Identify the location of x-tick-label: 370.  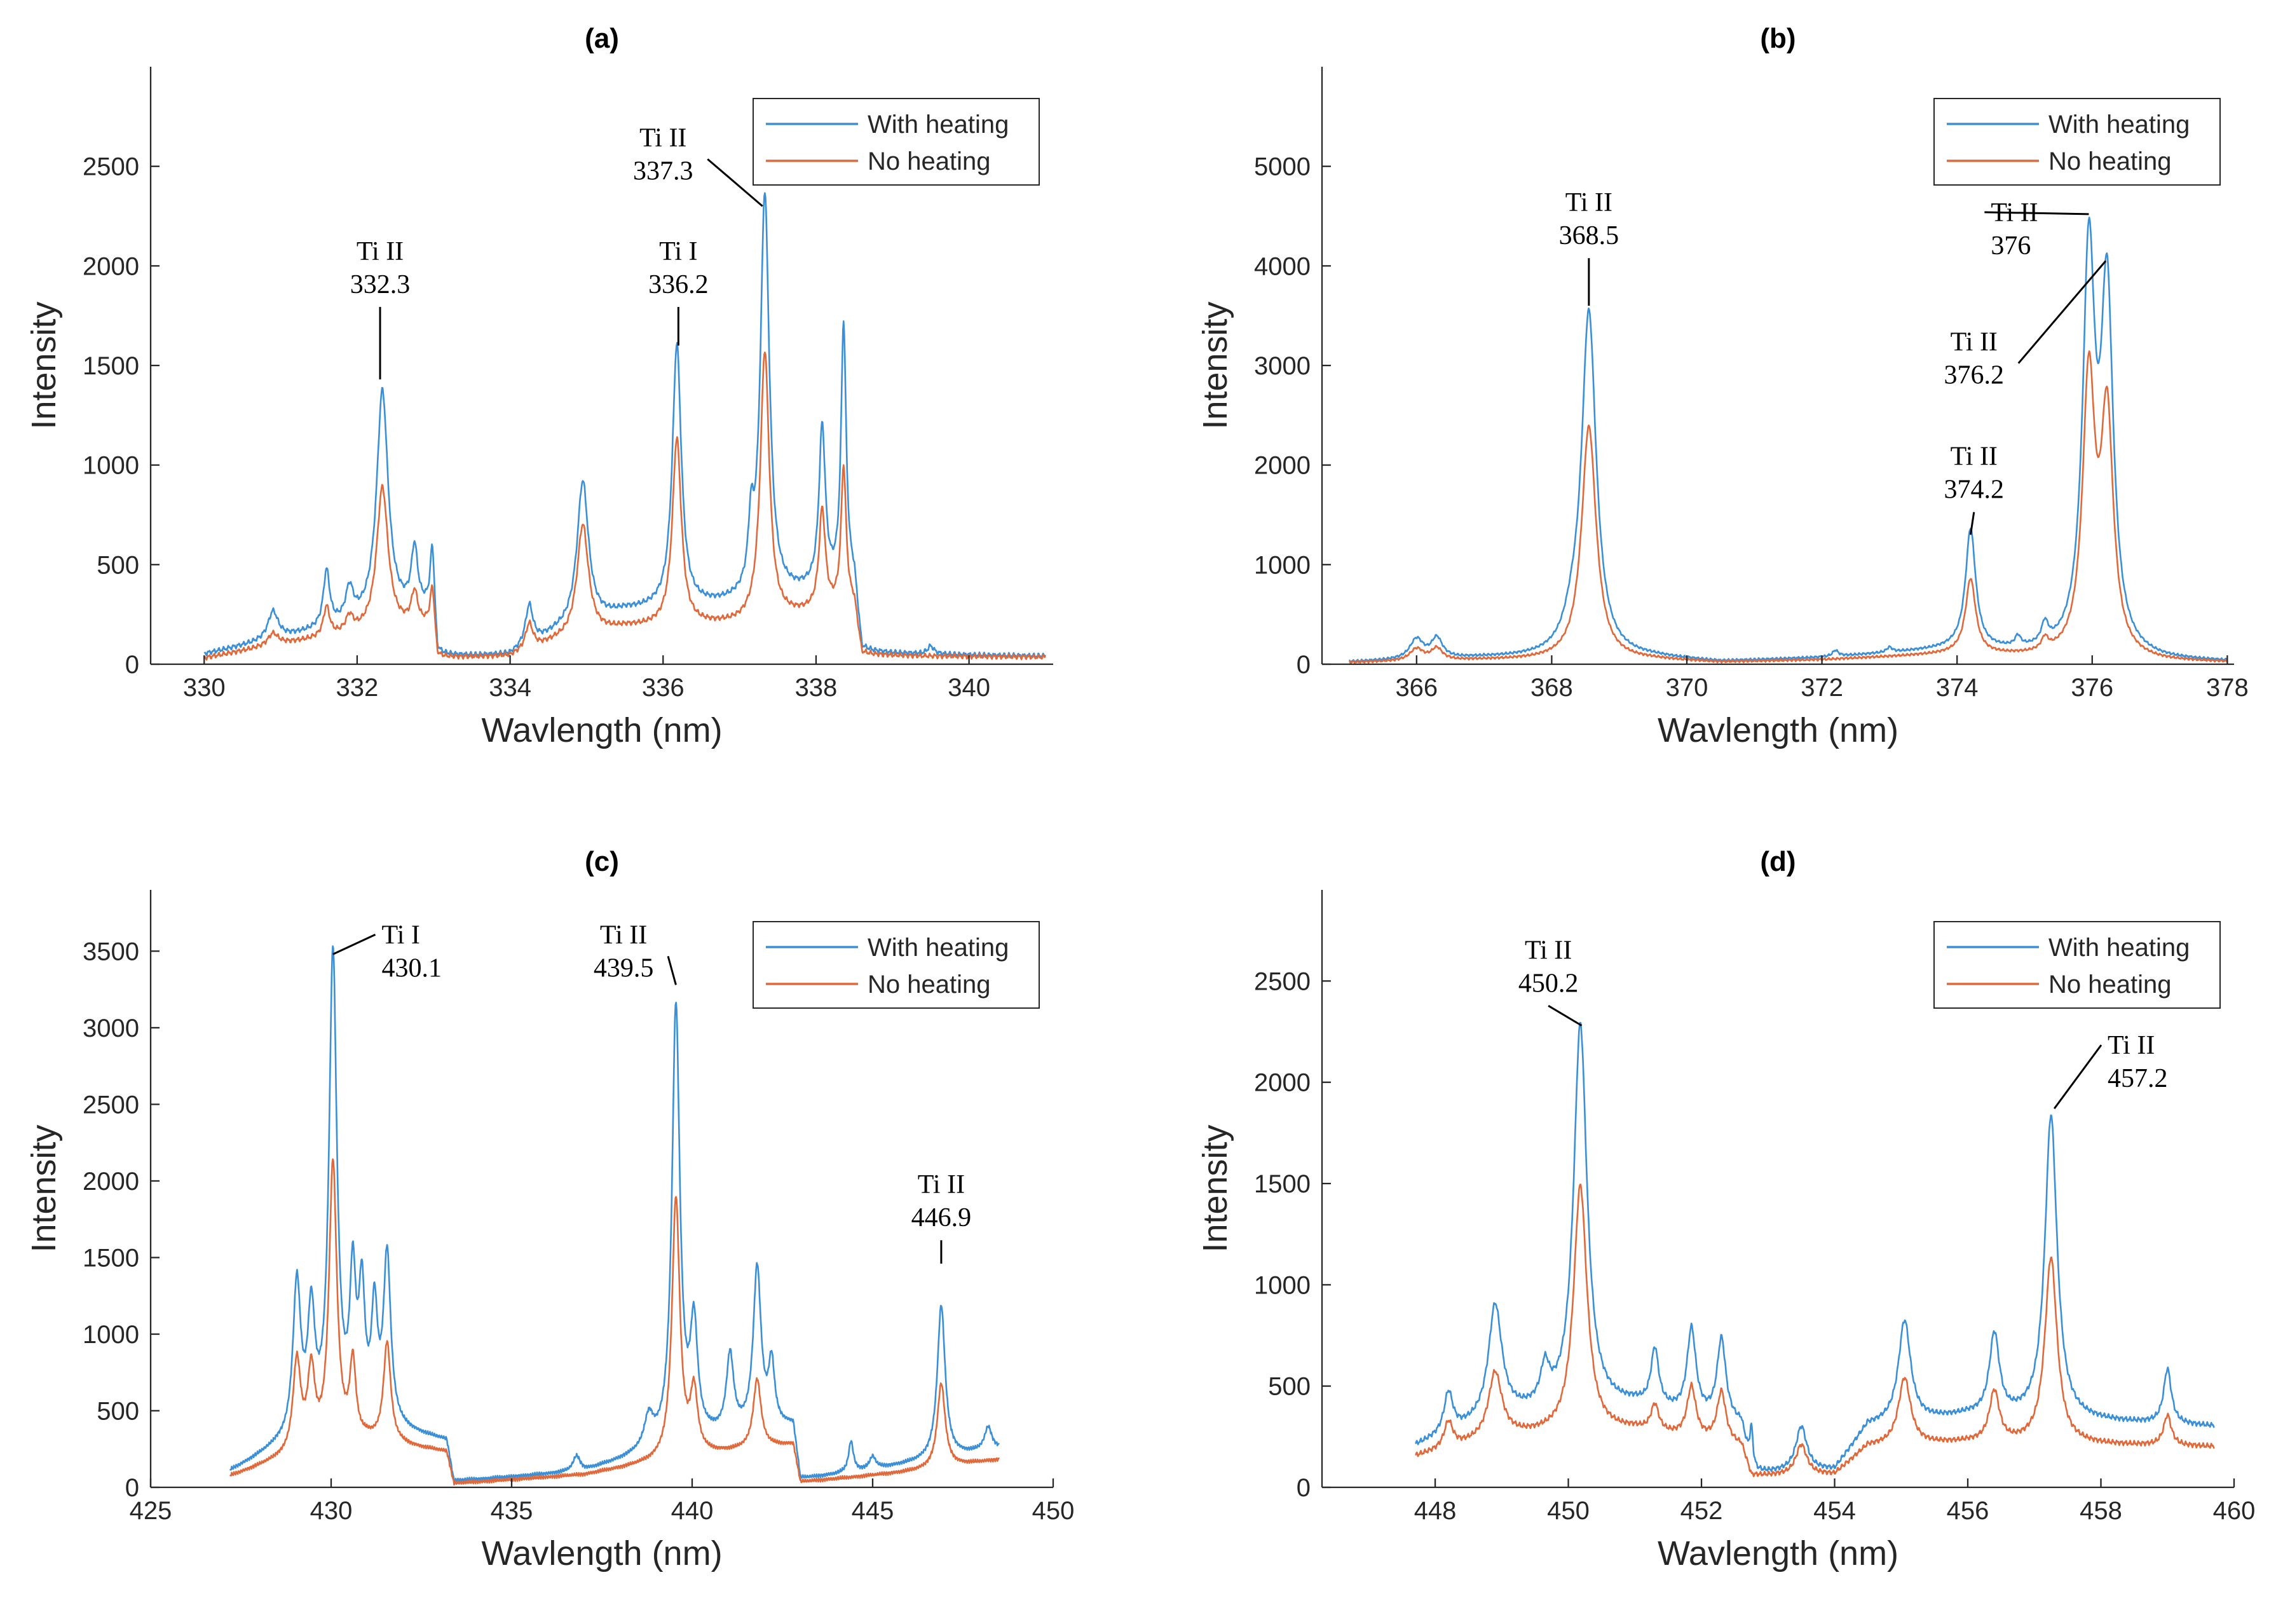
(1687, 688).